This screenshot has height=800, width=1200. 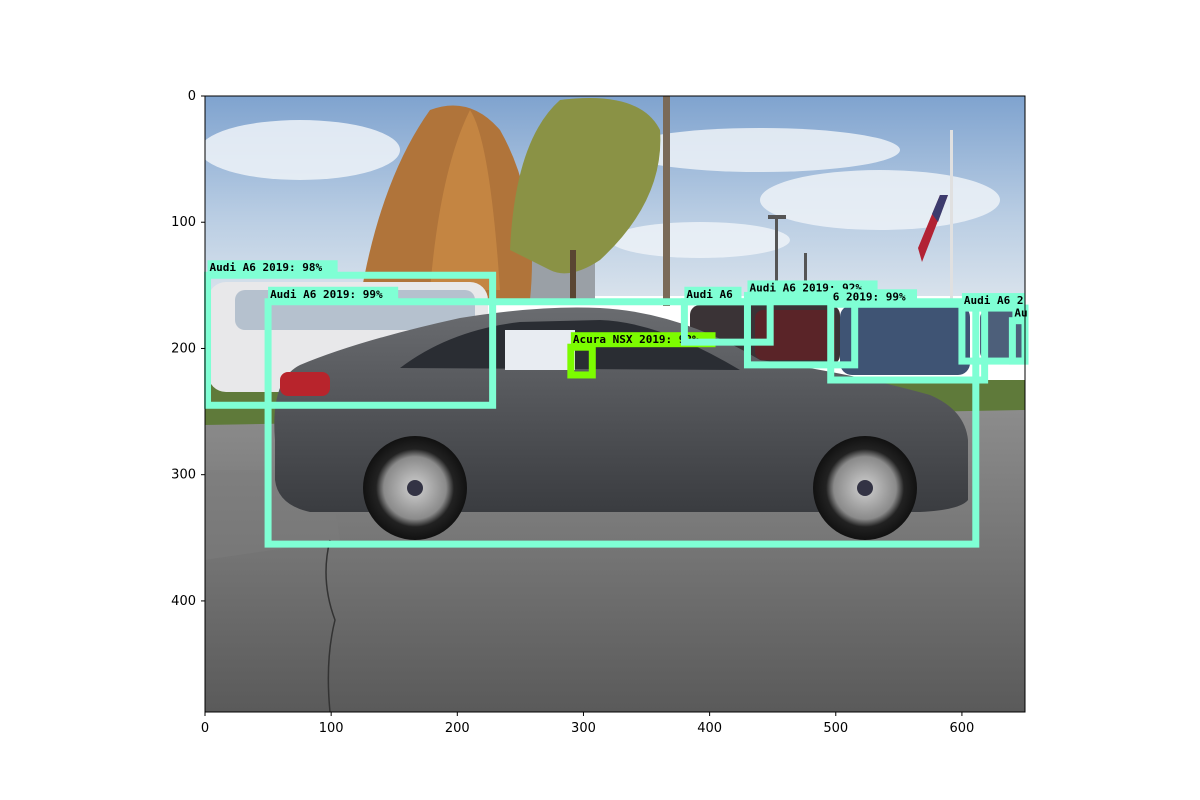 What do you see at coordinates (787, 256) in the screenshot?
I see `lamp-posts` at bounding box center [787, 256].